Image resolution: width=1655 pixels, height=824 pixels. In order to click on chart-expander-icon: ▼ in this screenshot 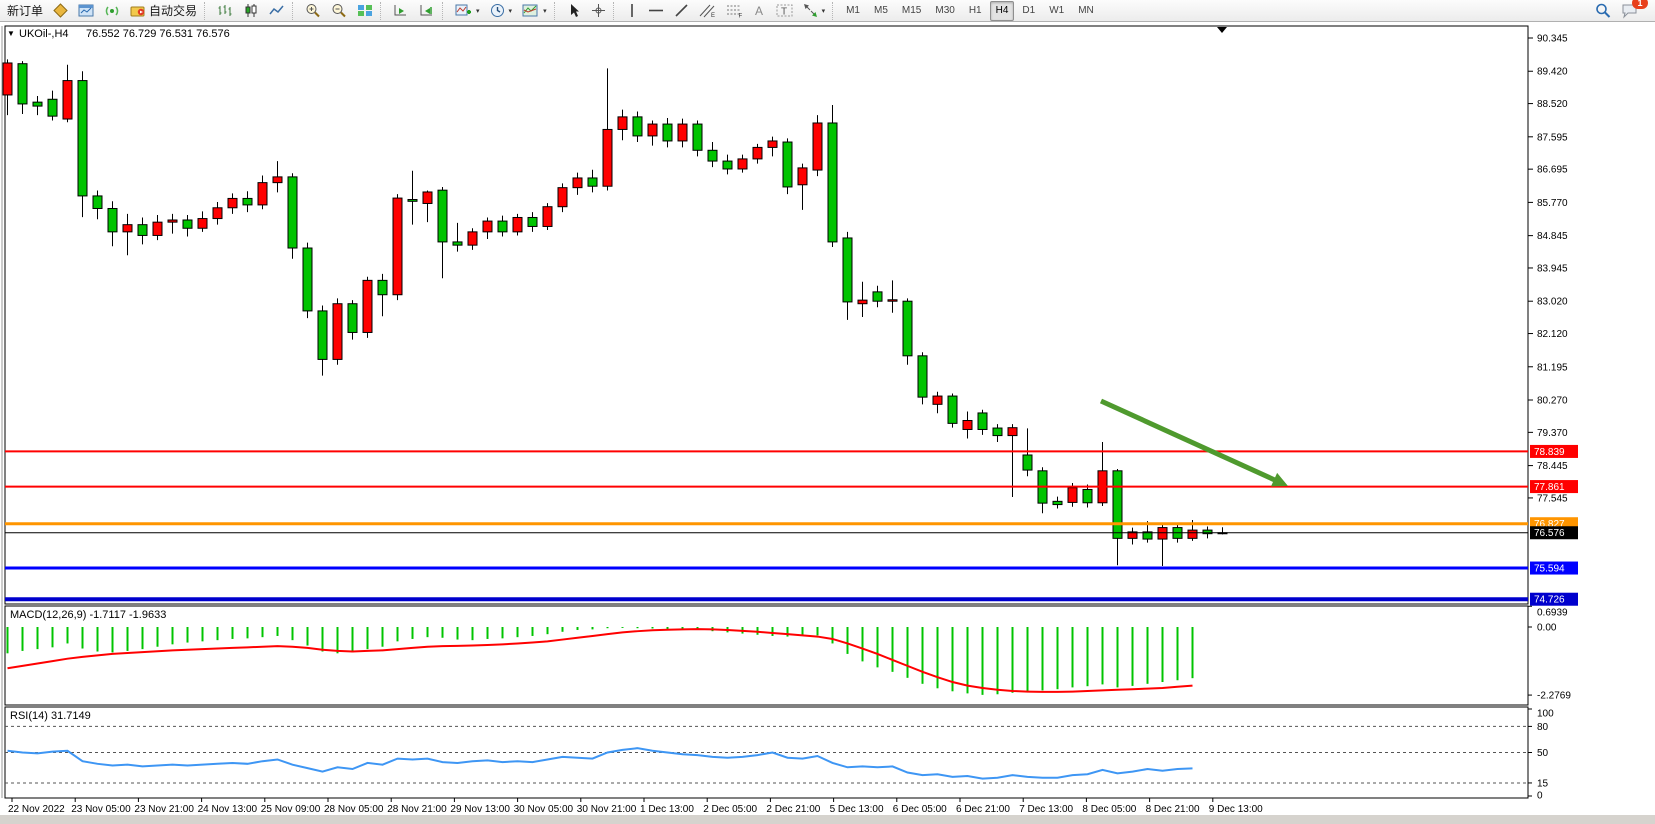, I will do `click(11, 33)`.